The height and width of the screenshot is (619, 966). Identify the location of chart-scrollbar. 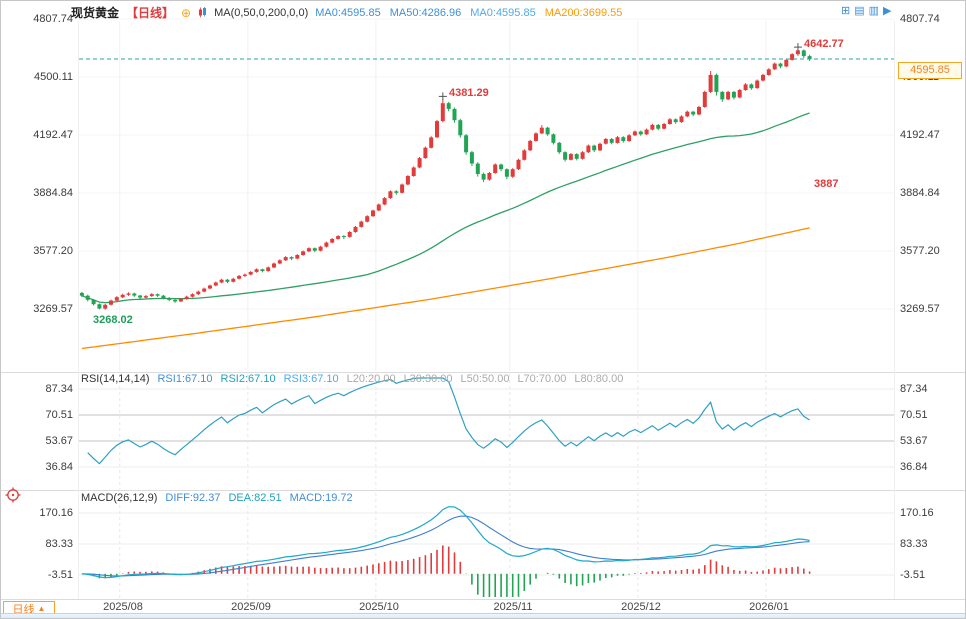
(483, 615).